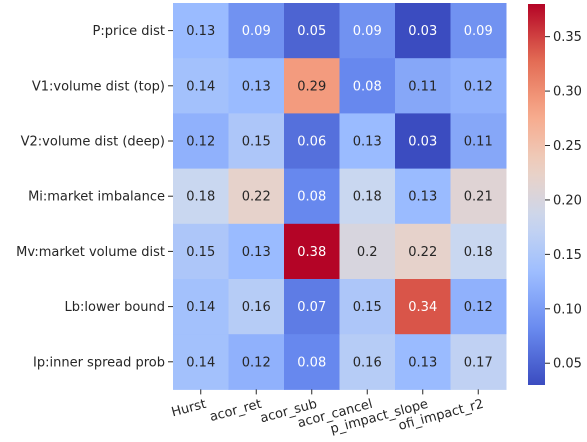  Describe the element at coordinates (536, 194) in the screenshot. I see `colorbar-gradient` at that location.